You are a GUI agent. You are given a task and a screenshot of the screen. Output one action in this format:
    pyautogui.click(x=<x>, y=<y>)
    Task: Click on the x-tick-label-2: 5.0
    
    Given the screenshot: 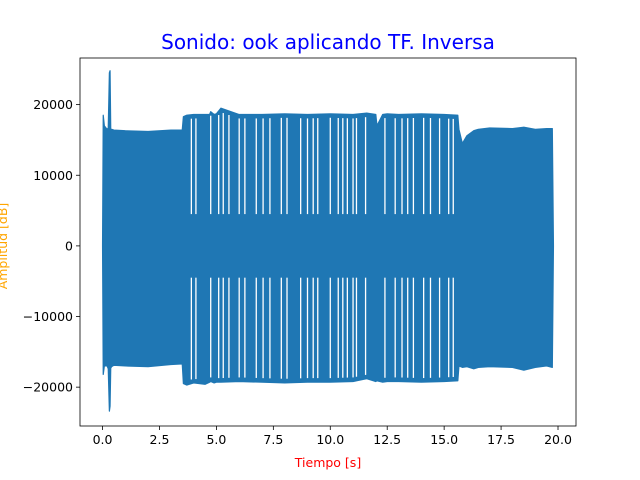 What is the action you would take?
    pyautogui.click(x=216, y=439)
    